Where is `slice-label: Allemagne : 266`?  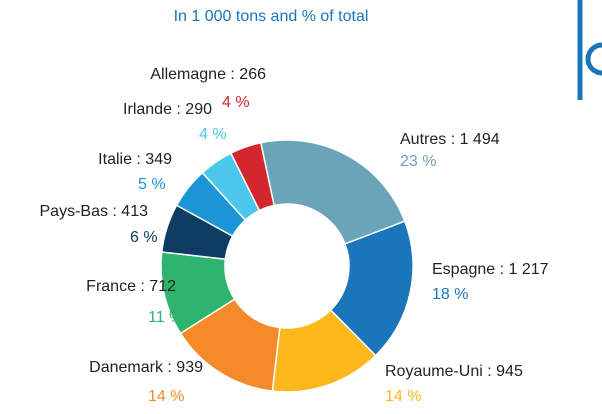
slice-label: Allemagne : 266 is located at coordinates (208, 74).